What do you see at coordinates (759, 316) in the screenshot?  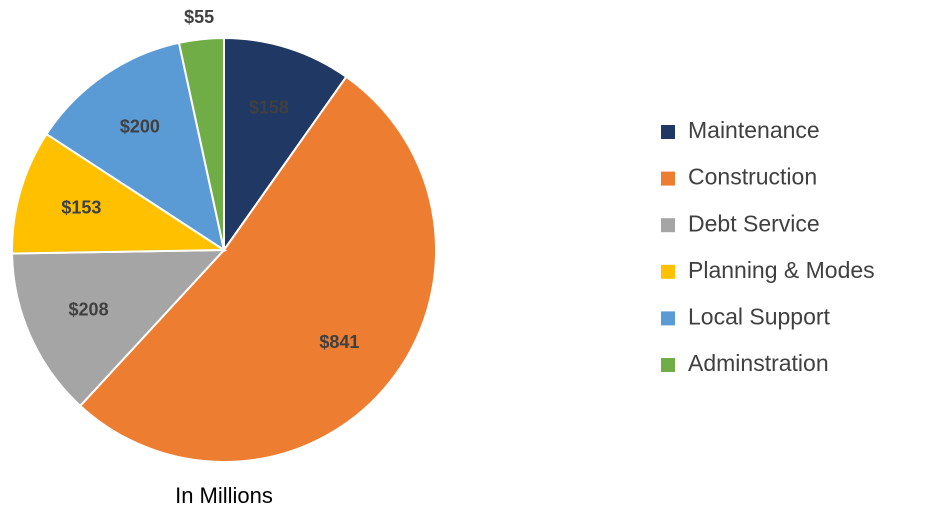 I see `legend-label: Local Support` at bounding box center [759, 316].